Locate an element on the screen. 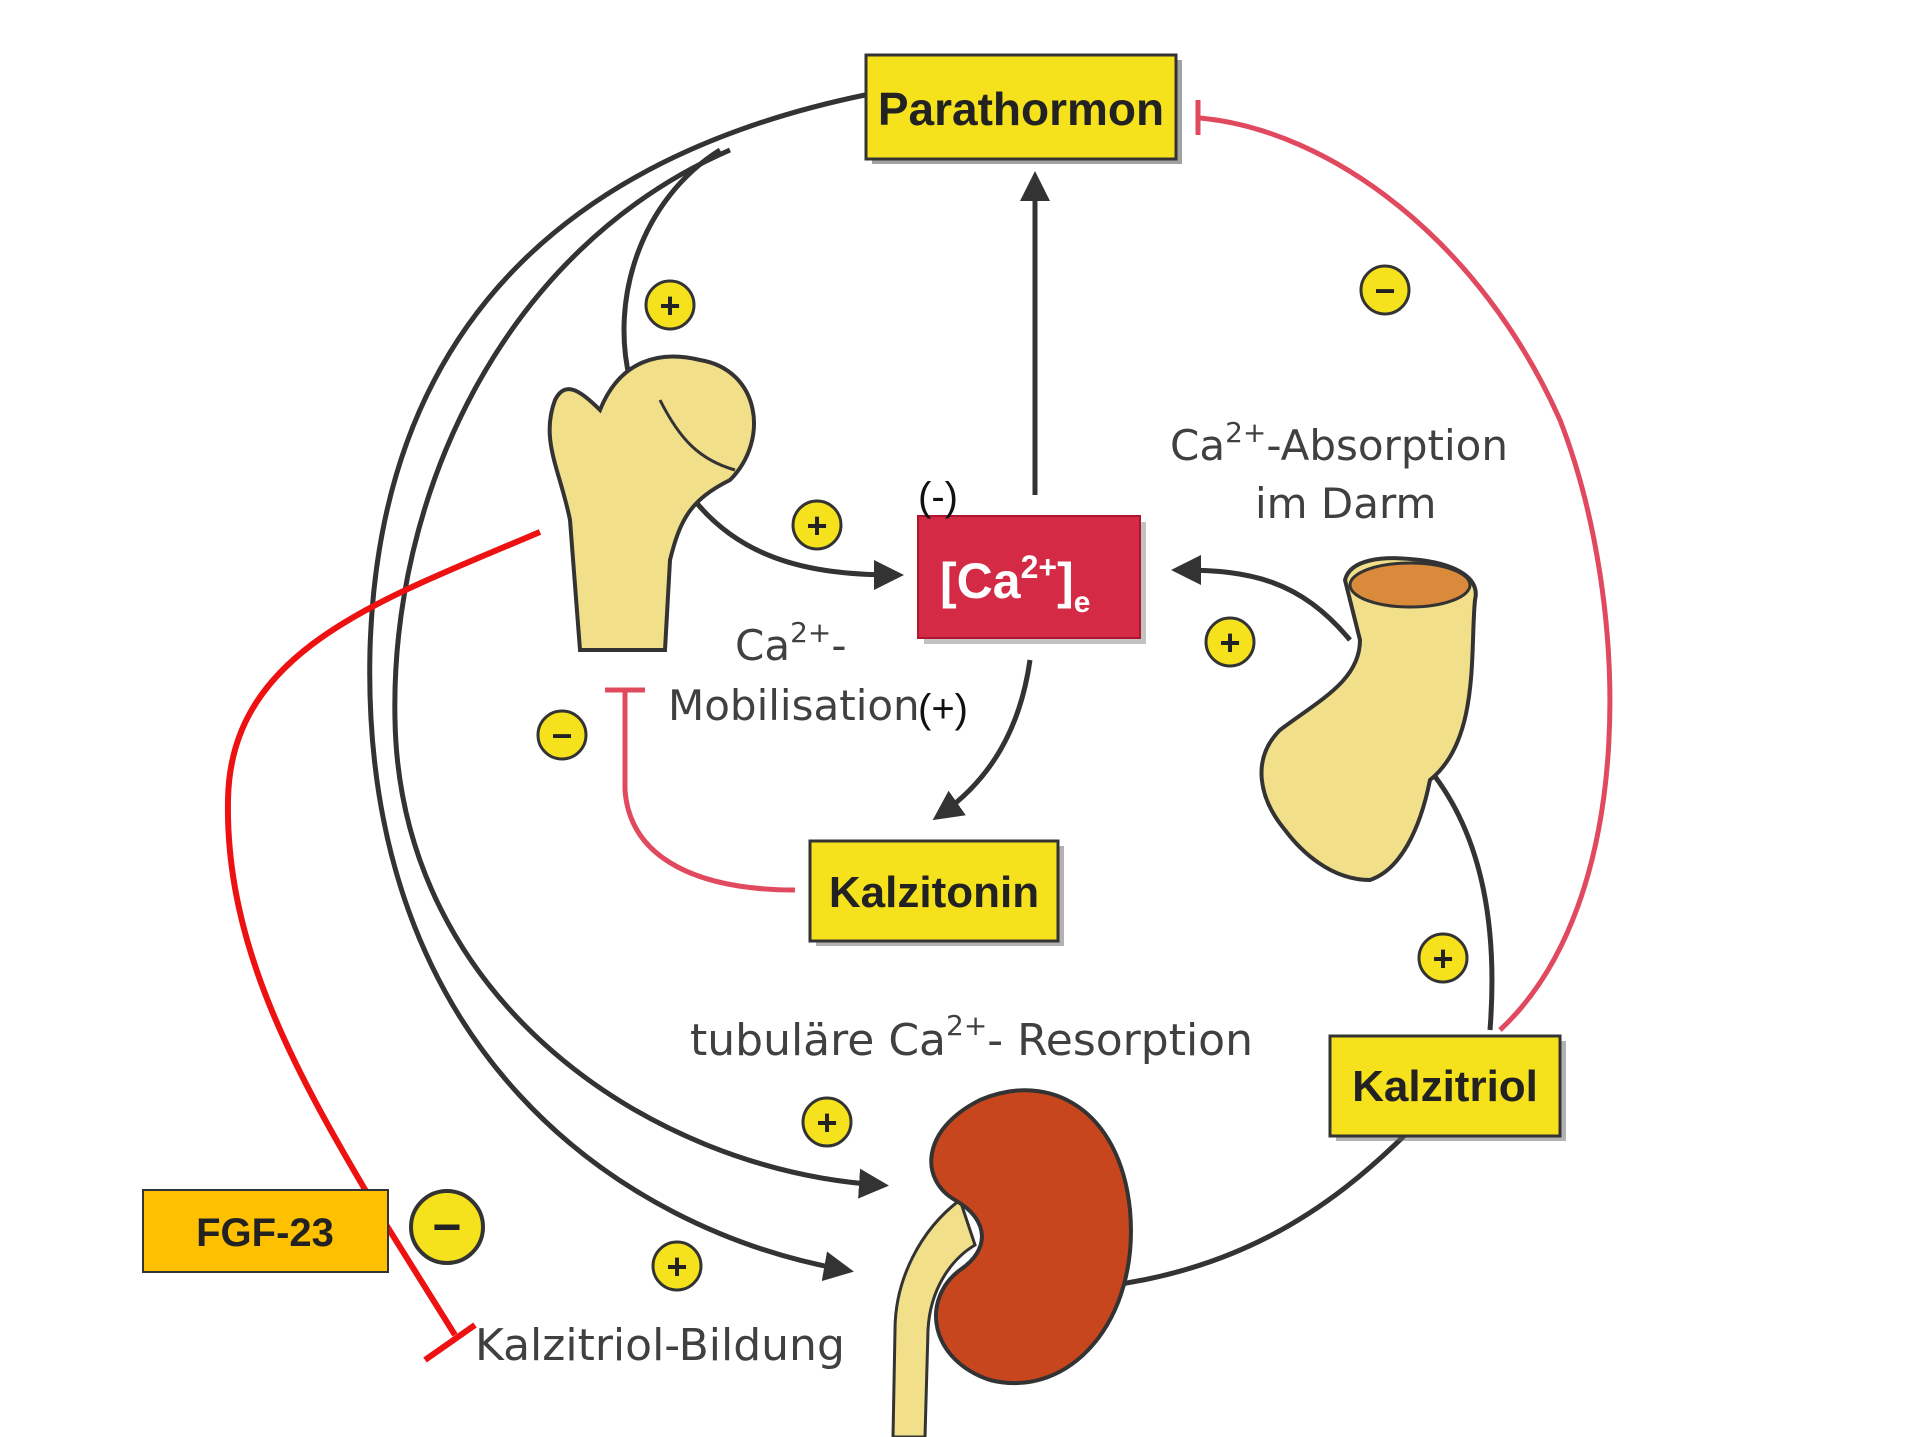 The image size is (1920, 1437). note-plus-label: (+) is located at coordinates (943, 709).